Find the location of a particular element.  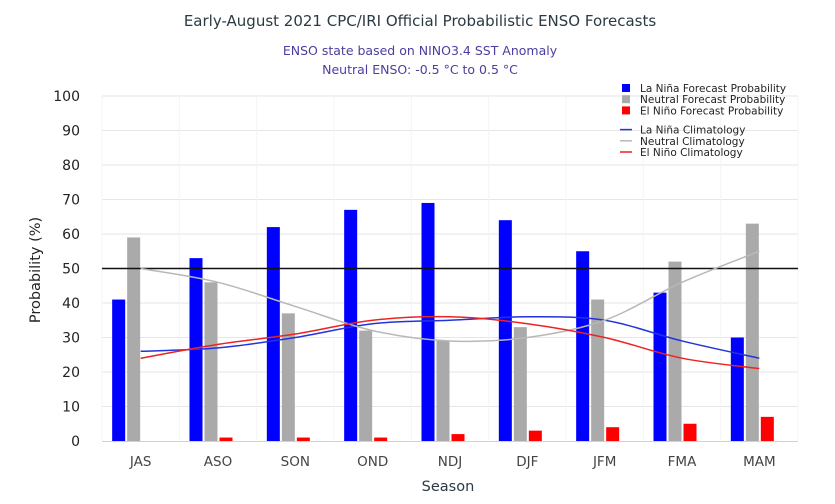

y-tick-label: 60 is located at coordinates (71, 235).